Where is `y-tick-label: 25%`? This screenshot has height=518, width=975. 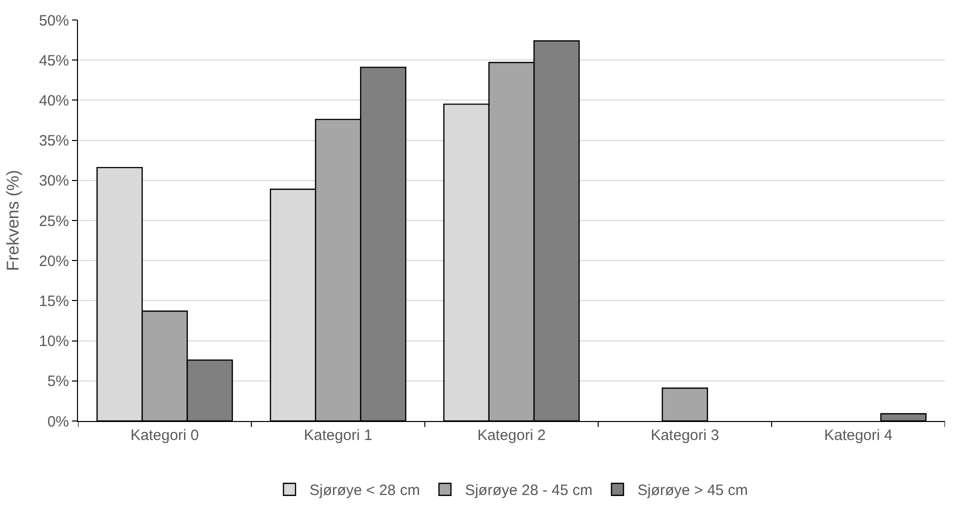 y-tick-label: 25% is located at coordinates (53, 221).